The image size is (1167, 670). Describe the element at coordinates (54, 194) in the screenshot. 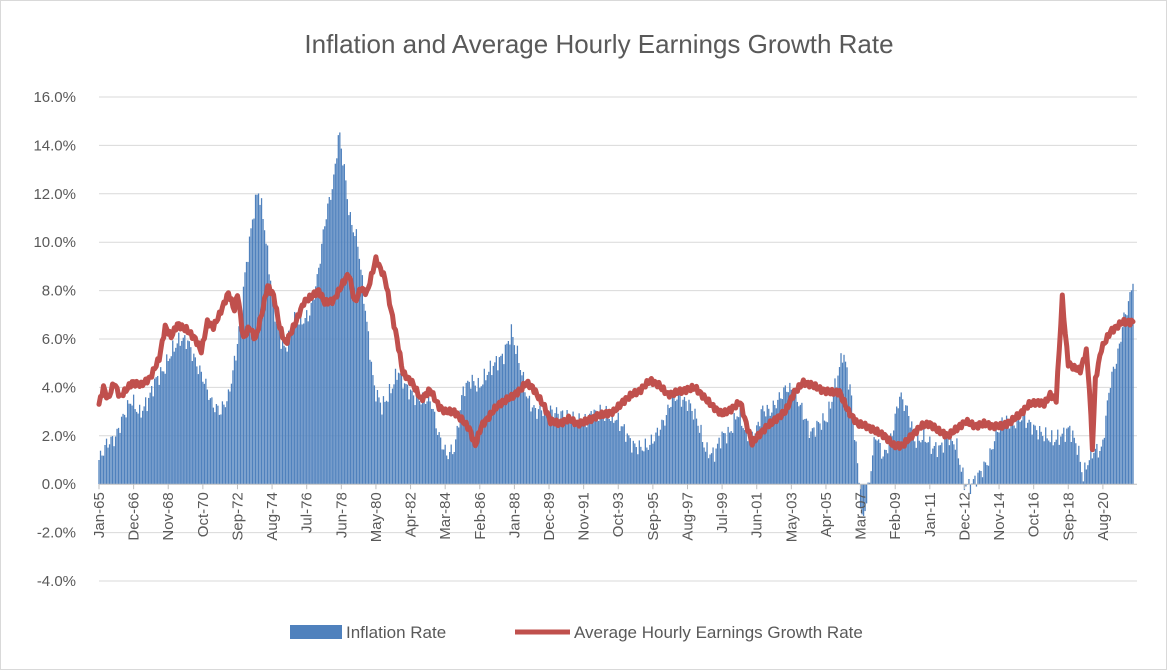

I see `y-tick-label: 12.0%` at that location.